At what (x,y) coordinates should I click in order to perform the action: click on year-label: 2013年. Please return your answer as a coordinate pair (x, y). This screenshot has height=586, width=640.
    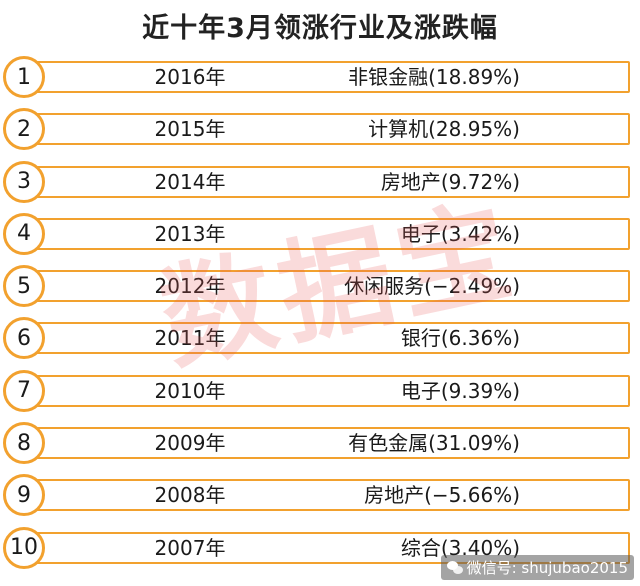
    Looking at the image, I should click on (190, 233).